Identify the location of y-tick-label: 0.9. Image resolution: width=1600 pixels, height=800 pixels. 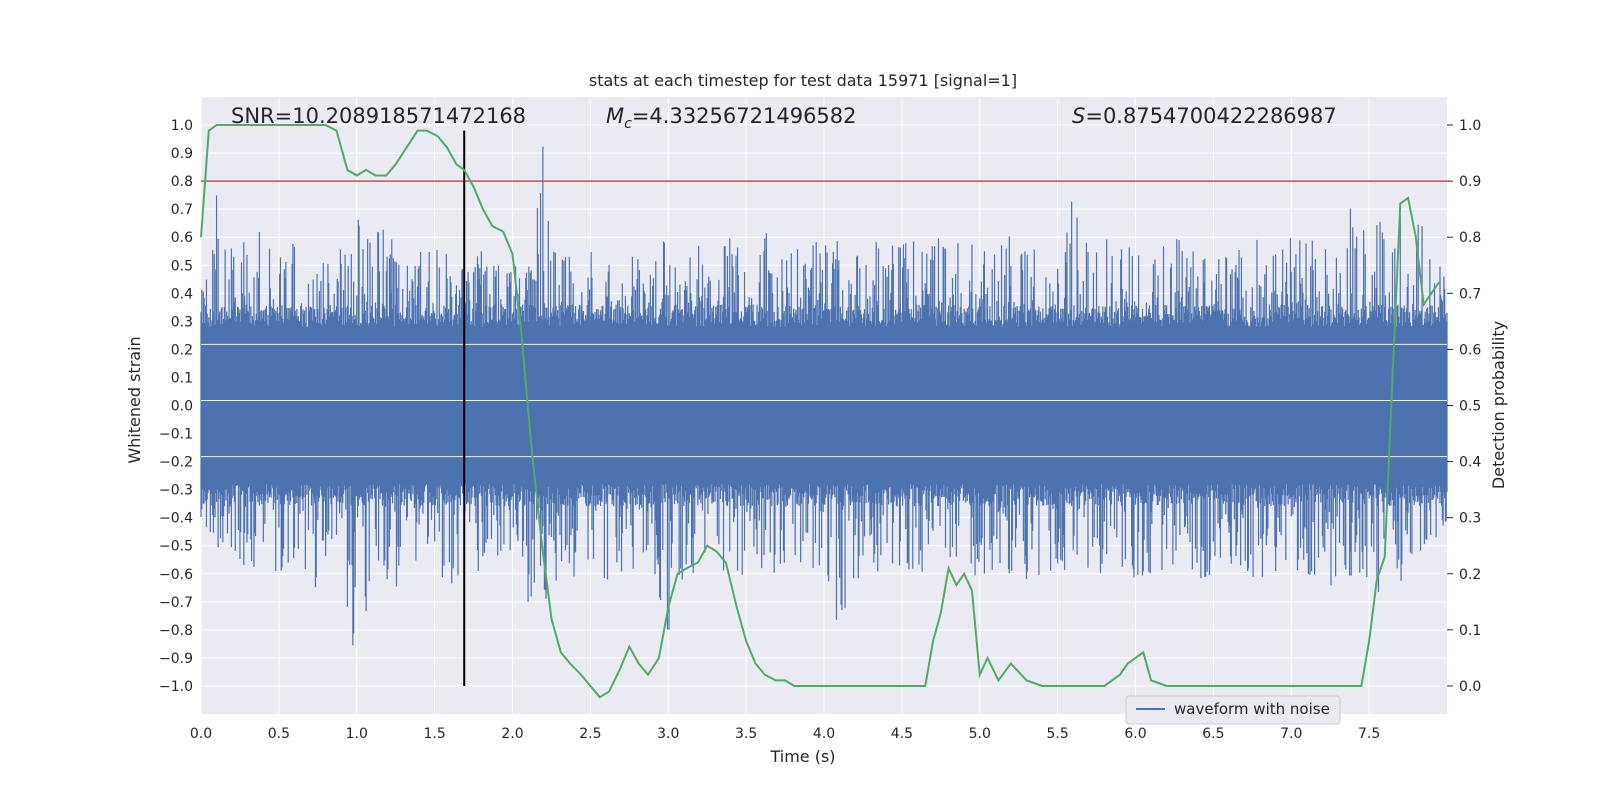
(182, 154).